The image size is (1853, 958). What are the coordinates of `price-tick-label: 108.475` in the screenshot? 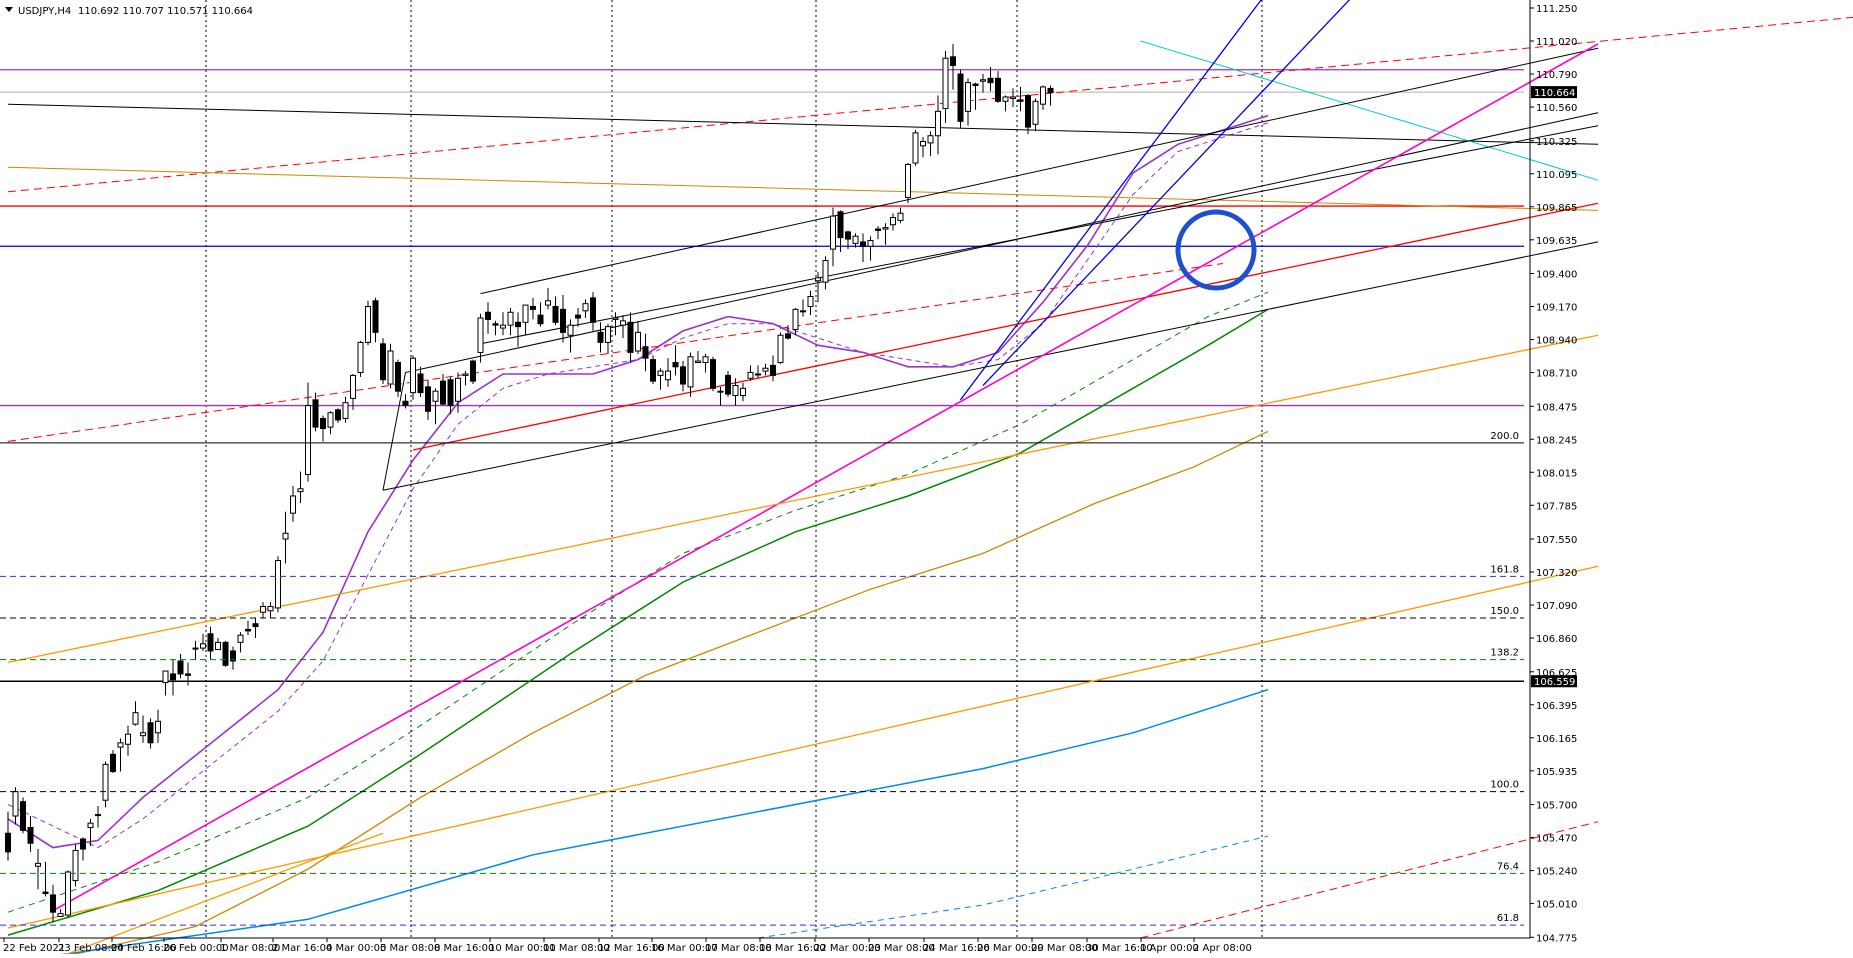 It's located at (1556, 407).